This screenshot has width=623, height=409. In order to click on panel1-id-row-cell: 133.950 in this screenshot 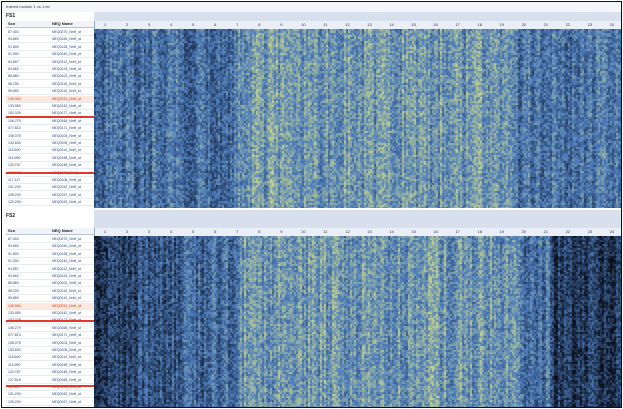, I will do `click(28, 106)`.